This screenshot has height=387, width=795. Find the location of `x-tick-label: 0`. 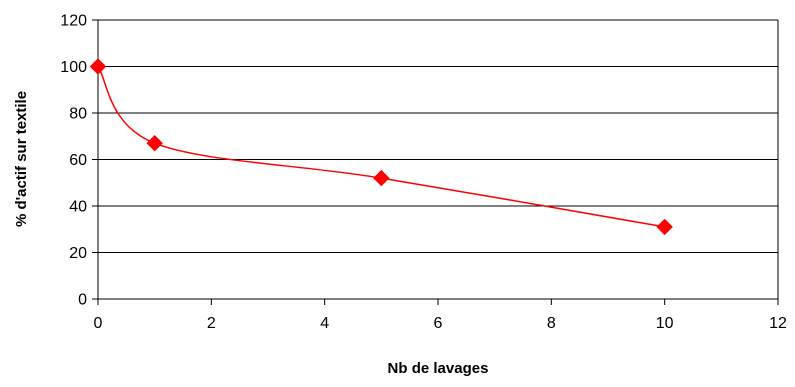

x-tick-label: 0 is located at coordinates (98, 323).